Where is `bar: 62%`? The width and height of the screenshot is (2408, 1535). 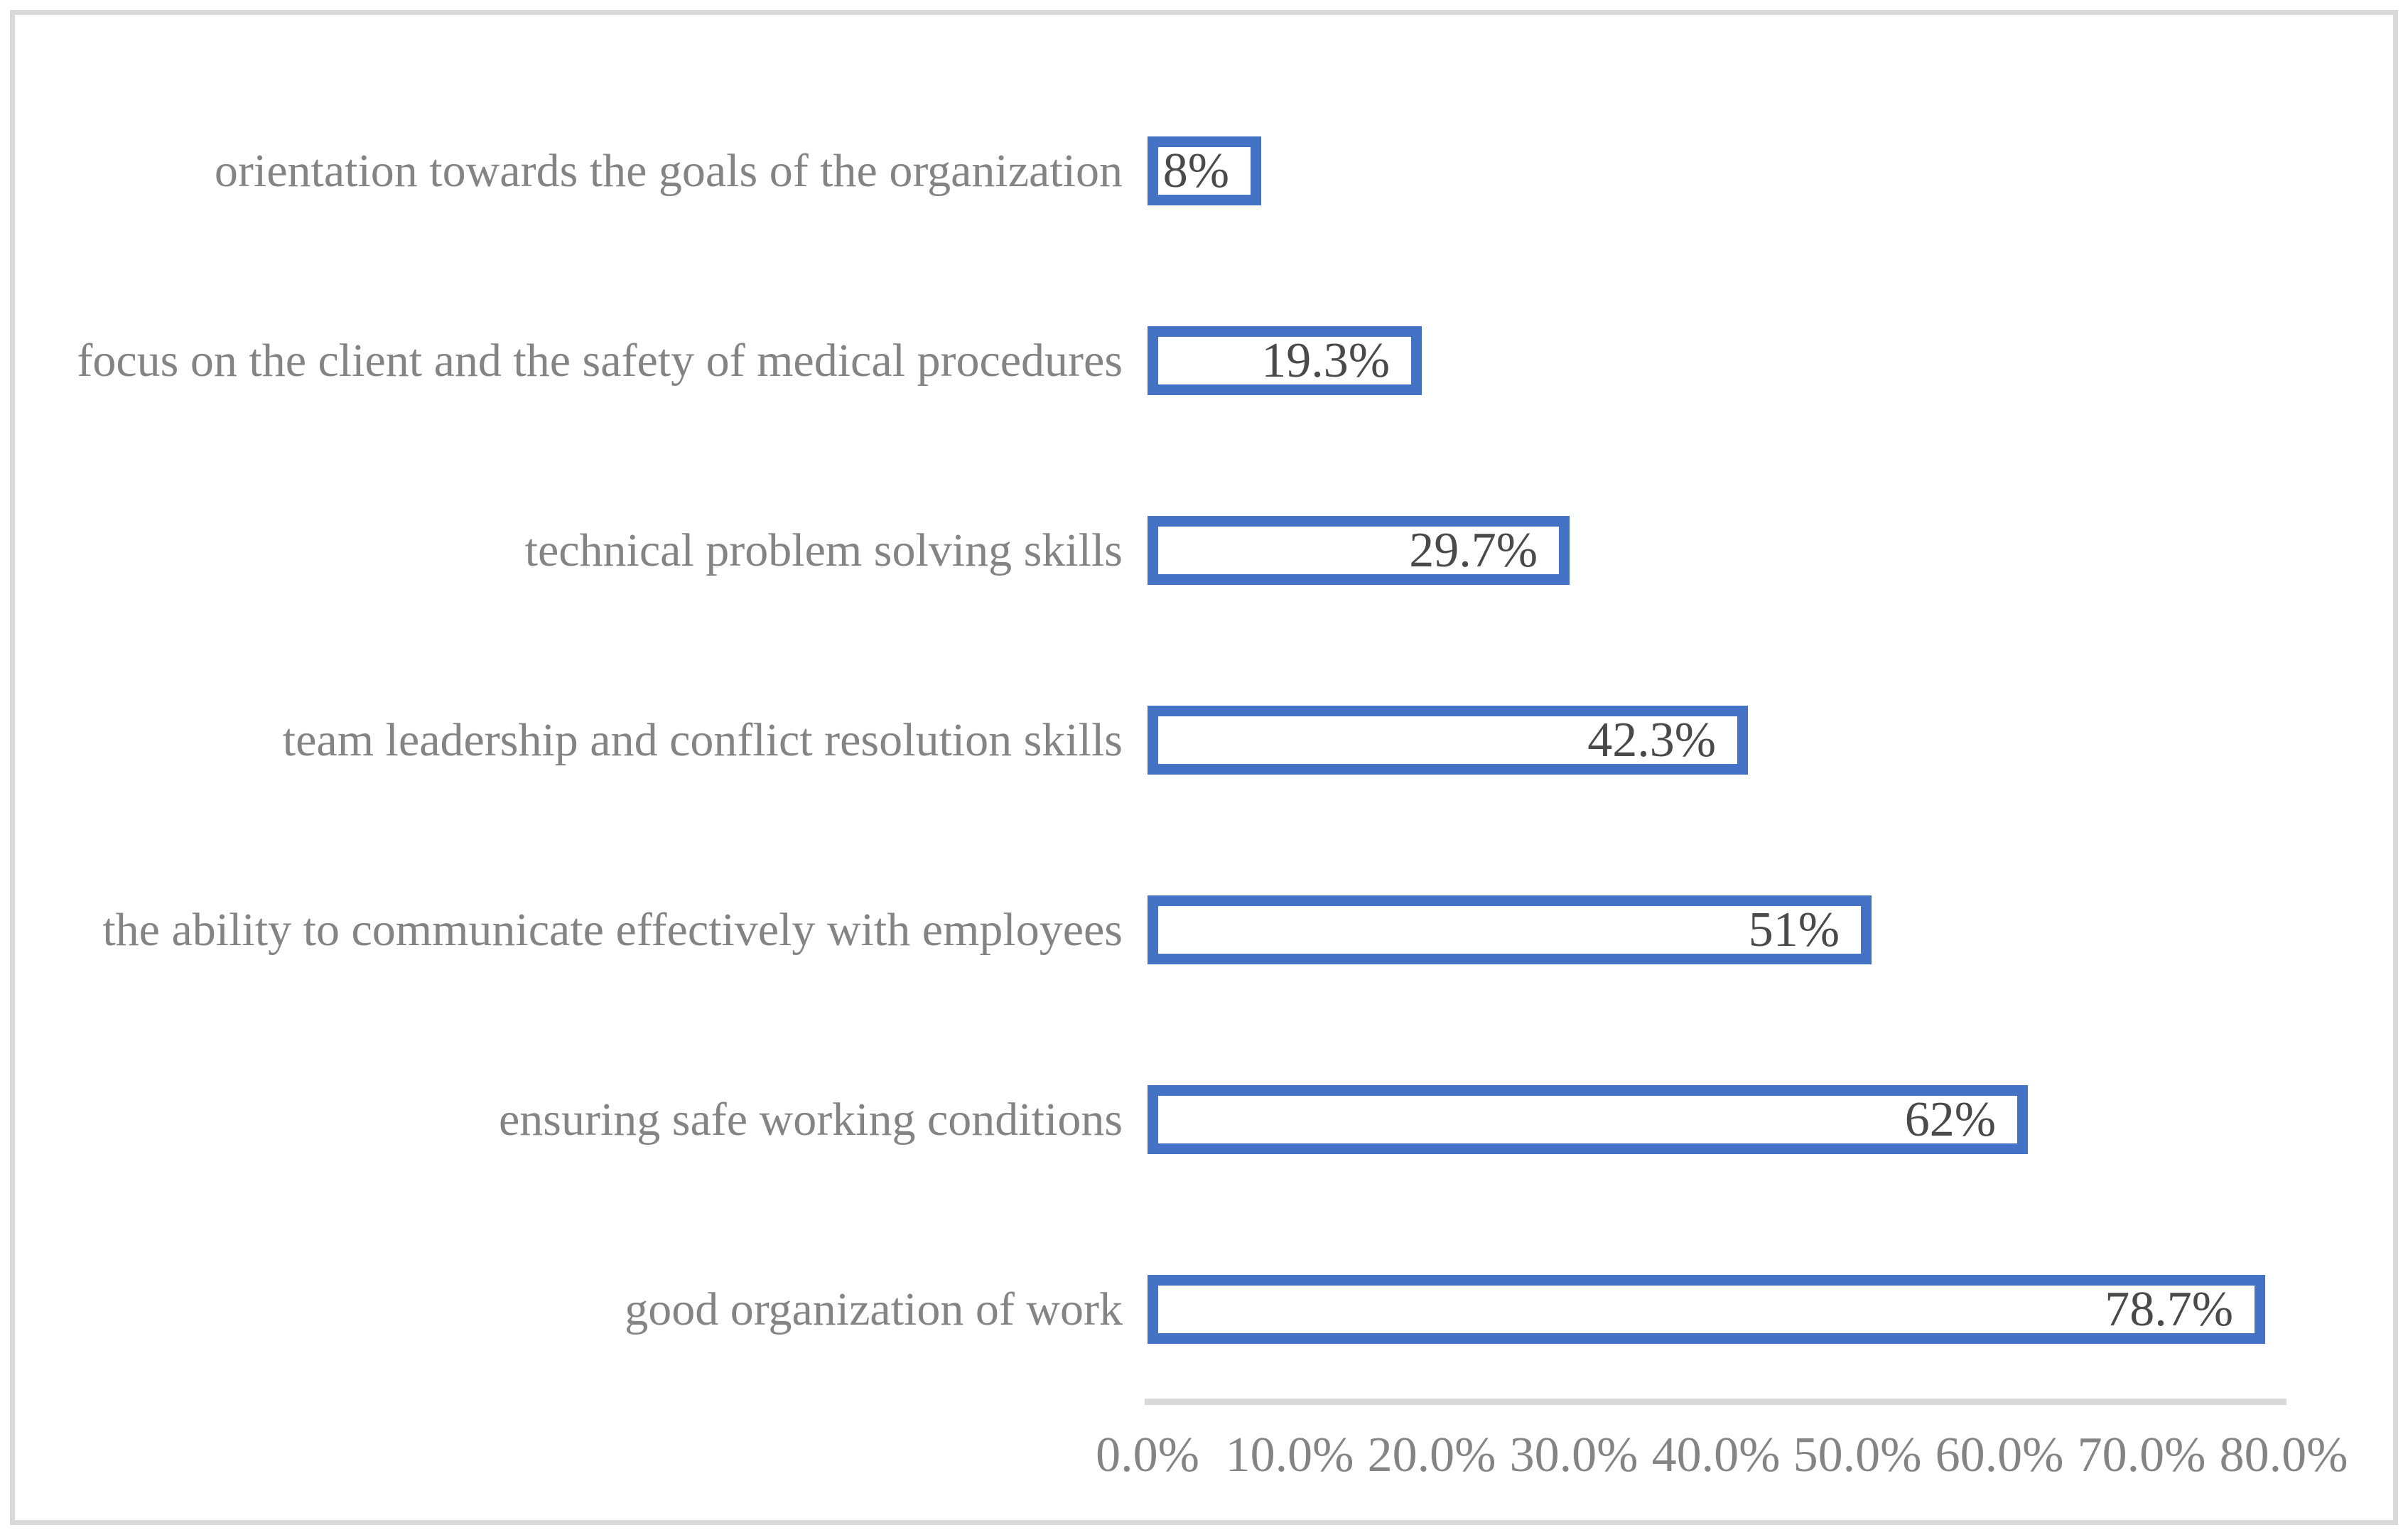
bar: 62% is located at coordinates (1588, 1119).